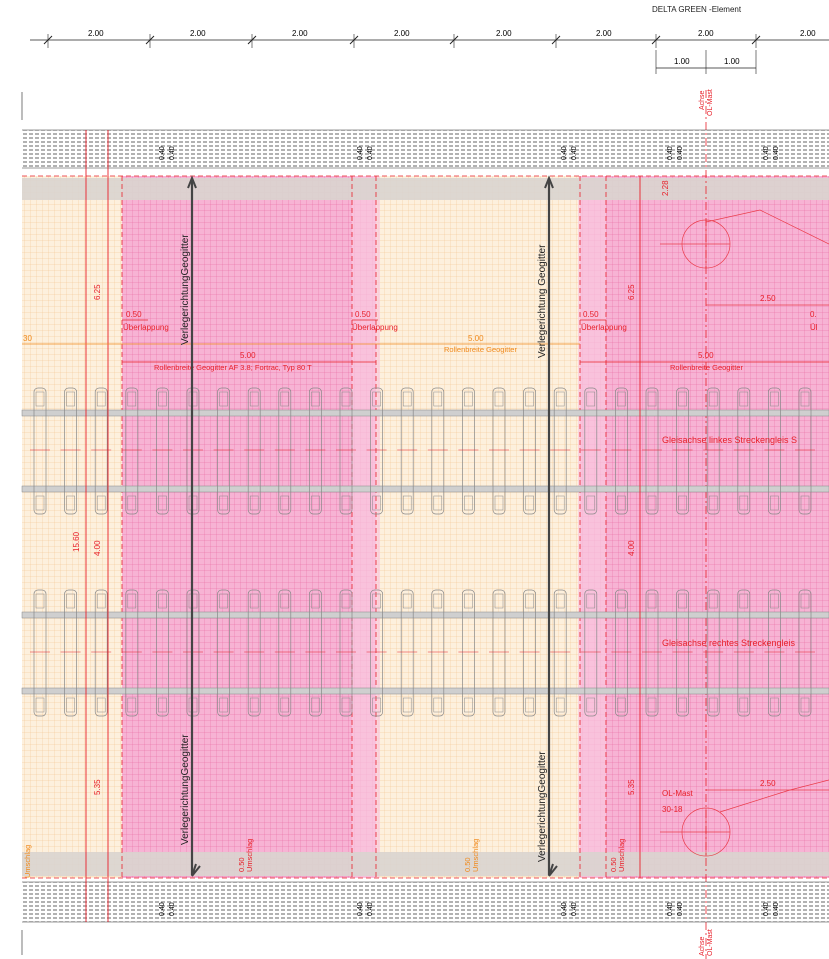 This screenshot has width=829, height=959. I want to click on svg-text: Achse, so click(702, 946).